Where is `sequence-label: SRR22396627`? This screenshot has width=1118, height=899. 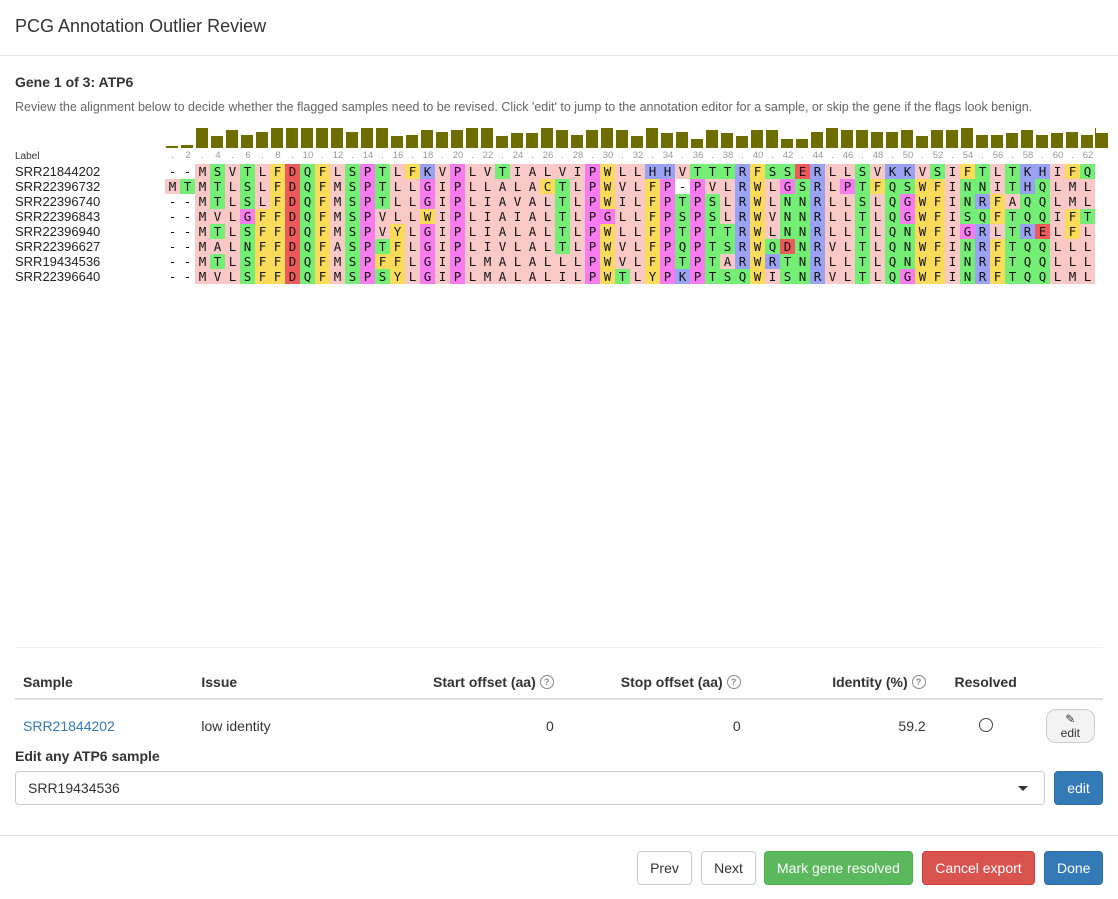
sequence-label: SRR22396627 is located at coordinates (58, 246).